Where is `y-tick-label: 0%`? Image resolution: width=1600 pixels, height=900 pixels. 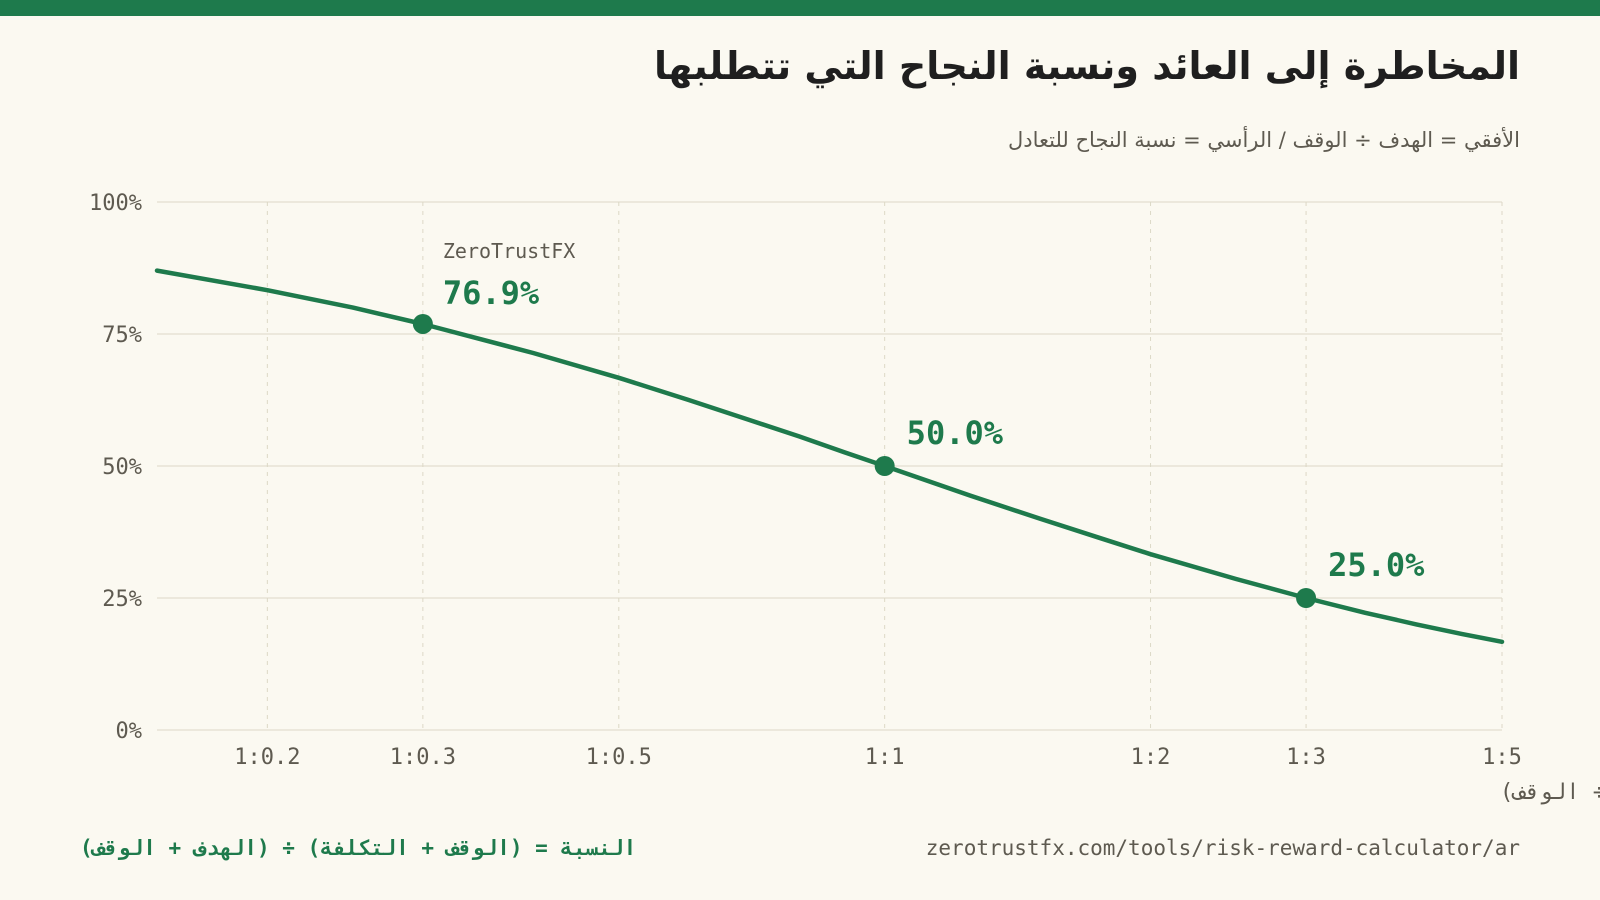
y-tick-label: 0% is located at coordinates (129, 731).